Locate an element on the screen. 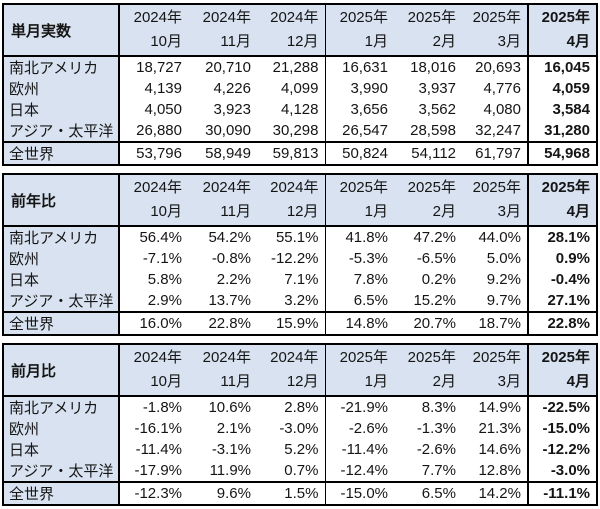 The width and height of the screenshot is (600, 509). cell-value: 5.8% is located at coordinates (164, 279).